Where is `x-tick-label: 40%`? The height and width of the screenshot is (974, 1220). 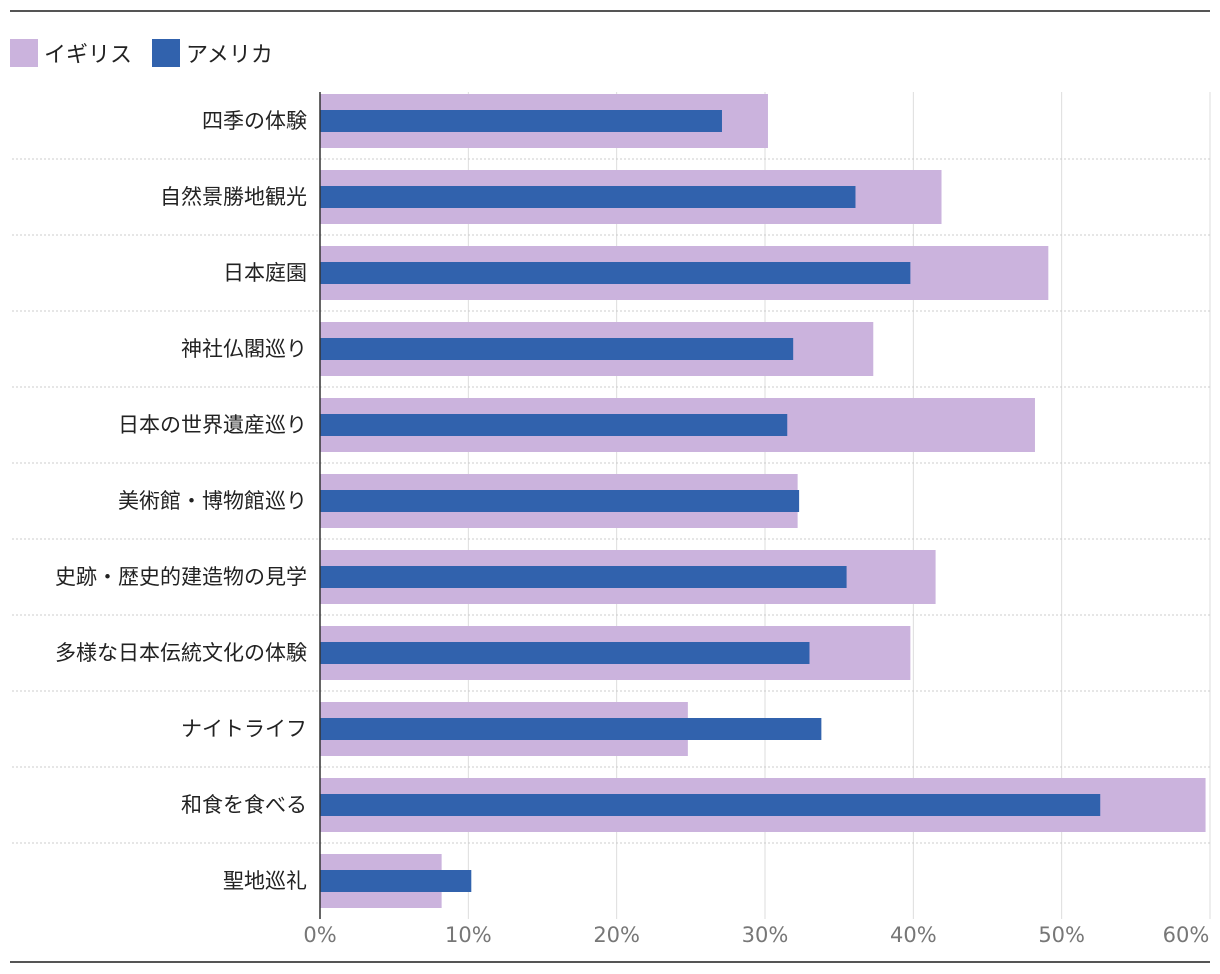
x-tick-label: 40% is located at coordinates (913, 935).